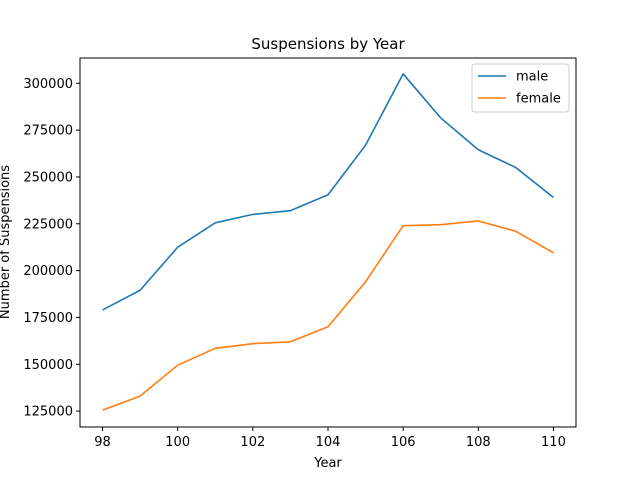  I want to click on y-tick-label: 150000, so click(48, 365).